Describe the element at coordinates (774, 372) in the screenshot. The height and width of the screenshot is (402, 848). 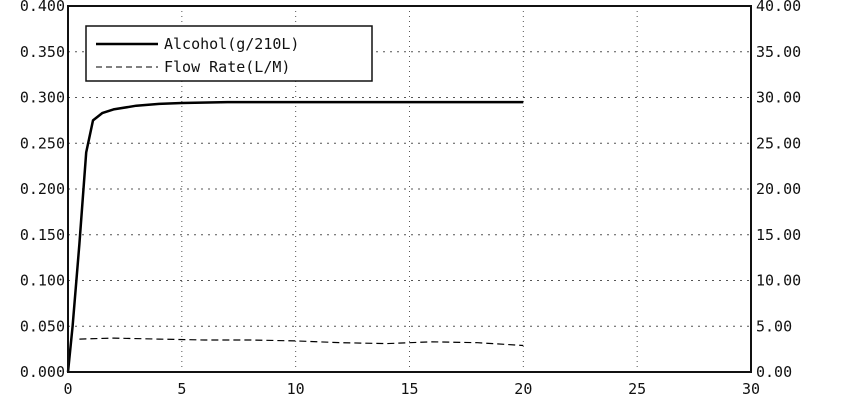
I see `y-tick-label-right: 0.00` at that location.